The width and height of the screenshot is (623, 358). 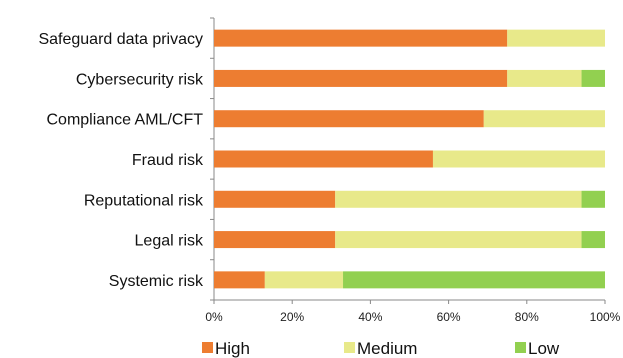 I want to click on x-ticks: 0% 20% 40% 60% 80% 100%, so click(x=413, y=312).